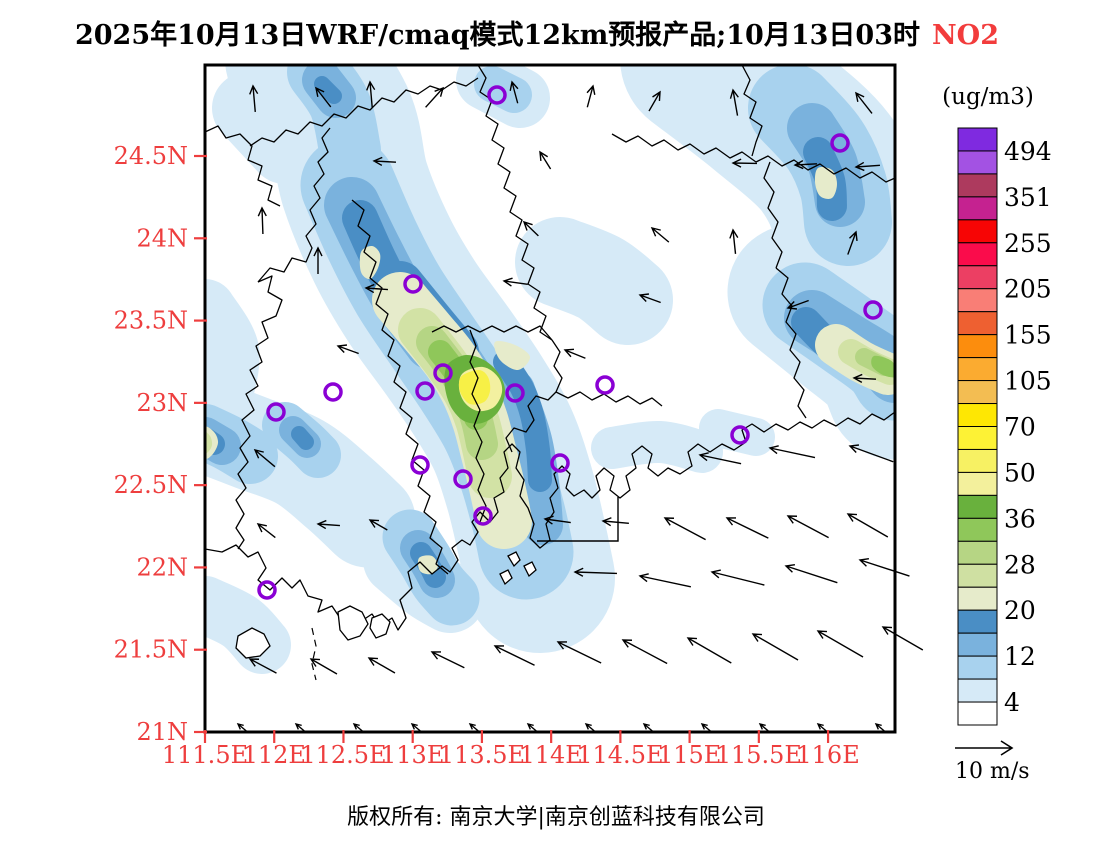  Describe the element at coordinates (1028, 381) in the screenshot. I see `colorbar-tick-label: 105` at that location.